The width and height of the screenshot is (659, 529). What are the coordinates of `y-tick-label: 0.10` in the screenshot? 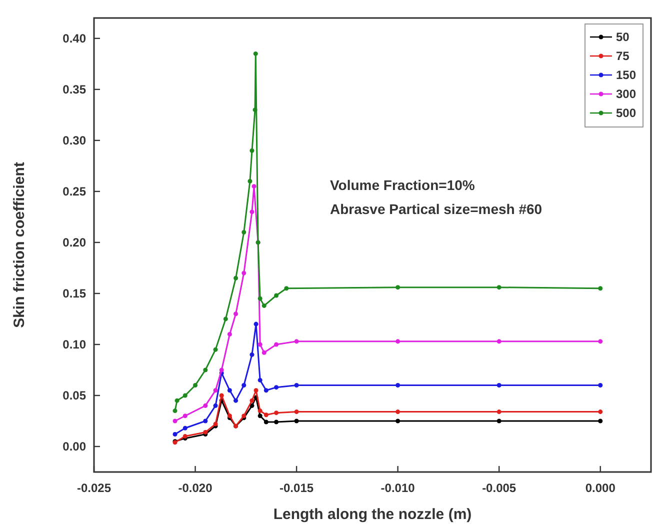 It's located at (74, 345).